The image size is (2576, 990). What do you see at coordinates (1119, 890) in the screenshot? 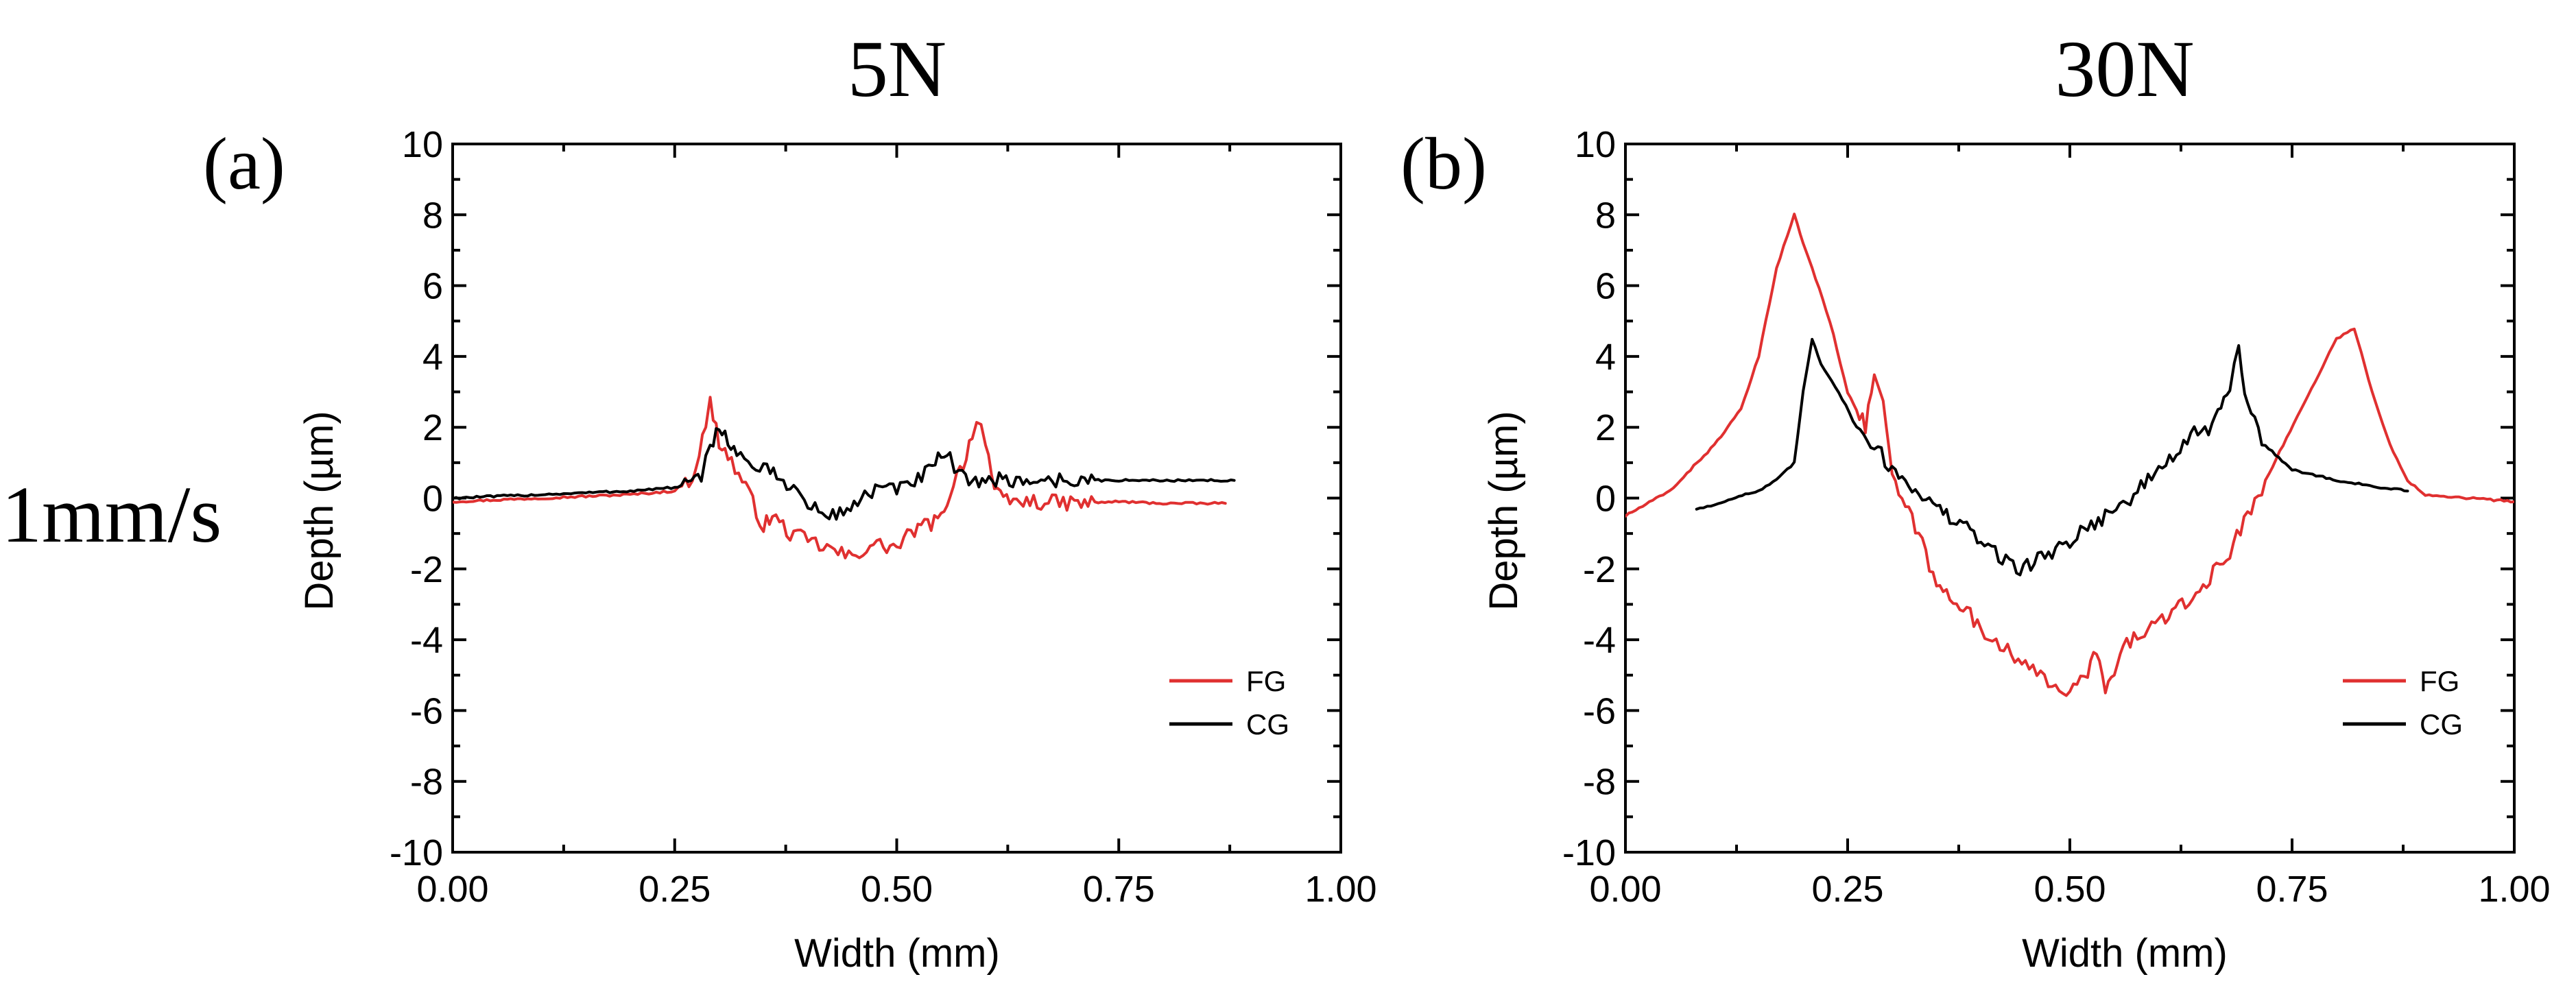
I see `panel-a-x-tick-label: 0.75` at bounding box center [1119, 890].